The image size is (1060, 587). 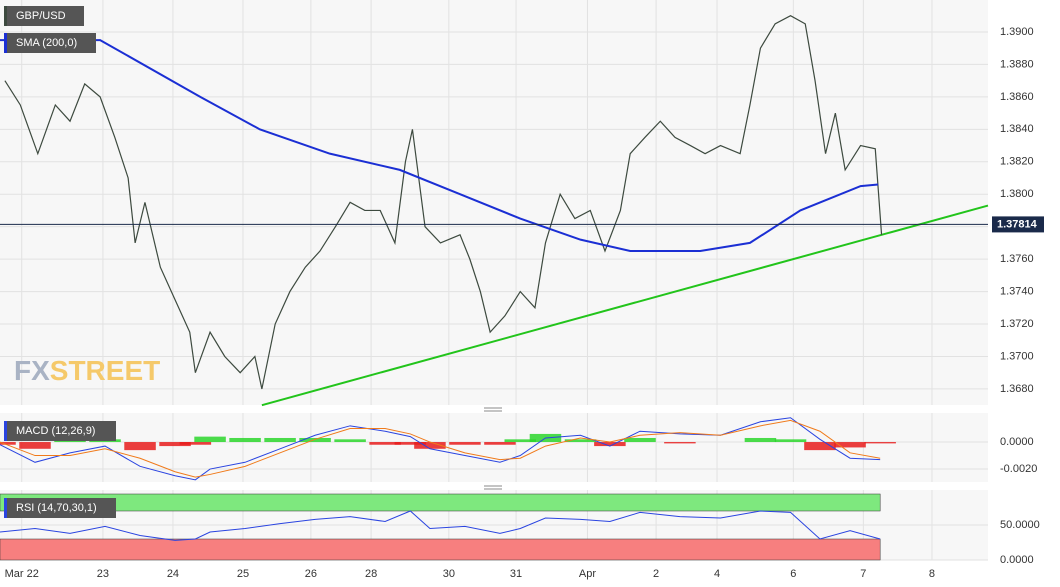 I want to click on y-tick-label: 1.3820, so click(x=1017, y=162).